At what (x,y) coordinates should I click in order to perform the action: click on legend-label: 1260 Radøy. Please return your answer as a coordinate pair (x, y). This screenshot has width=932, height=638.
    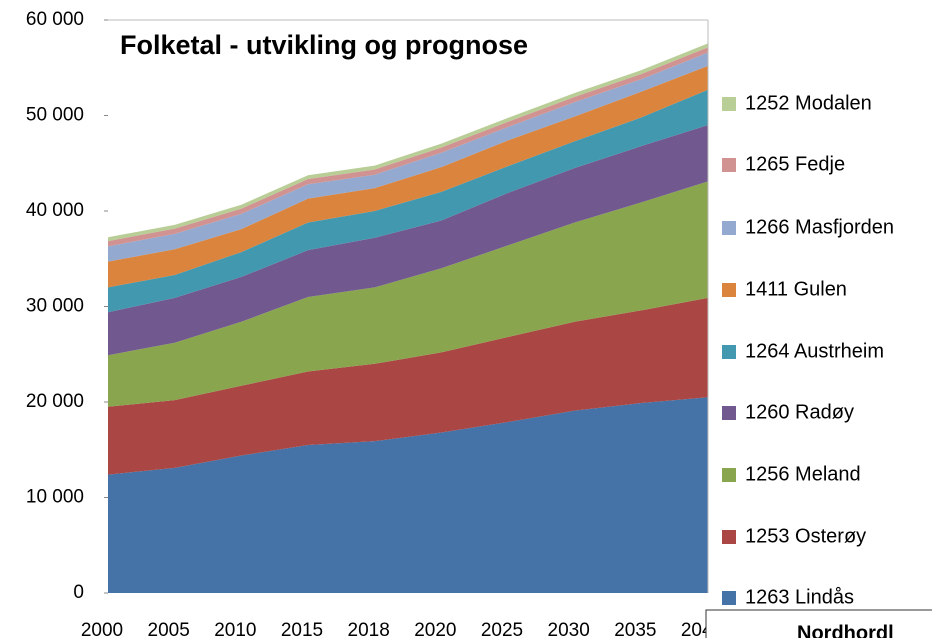
    Looking at the image, I should click on (799, 412).